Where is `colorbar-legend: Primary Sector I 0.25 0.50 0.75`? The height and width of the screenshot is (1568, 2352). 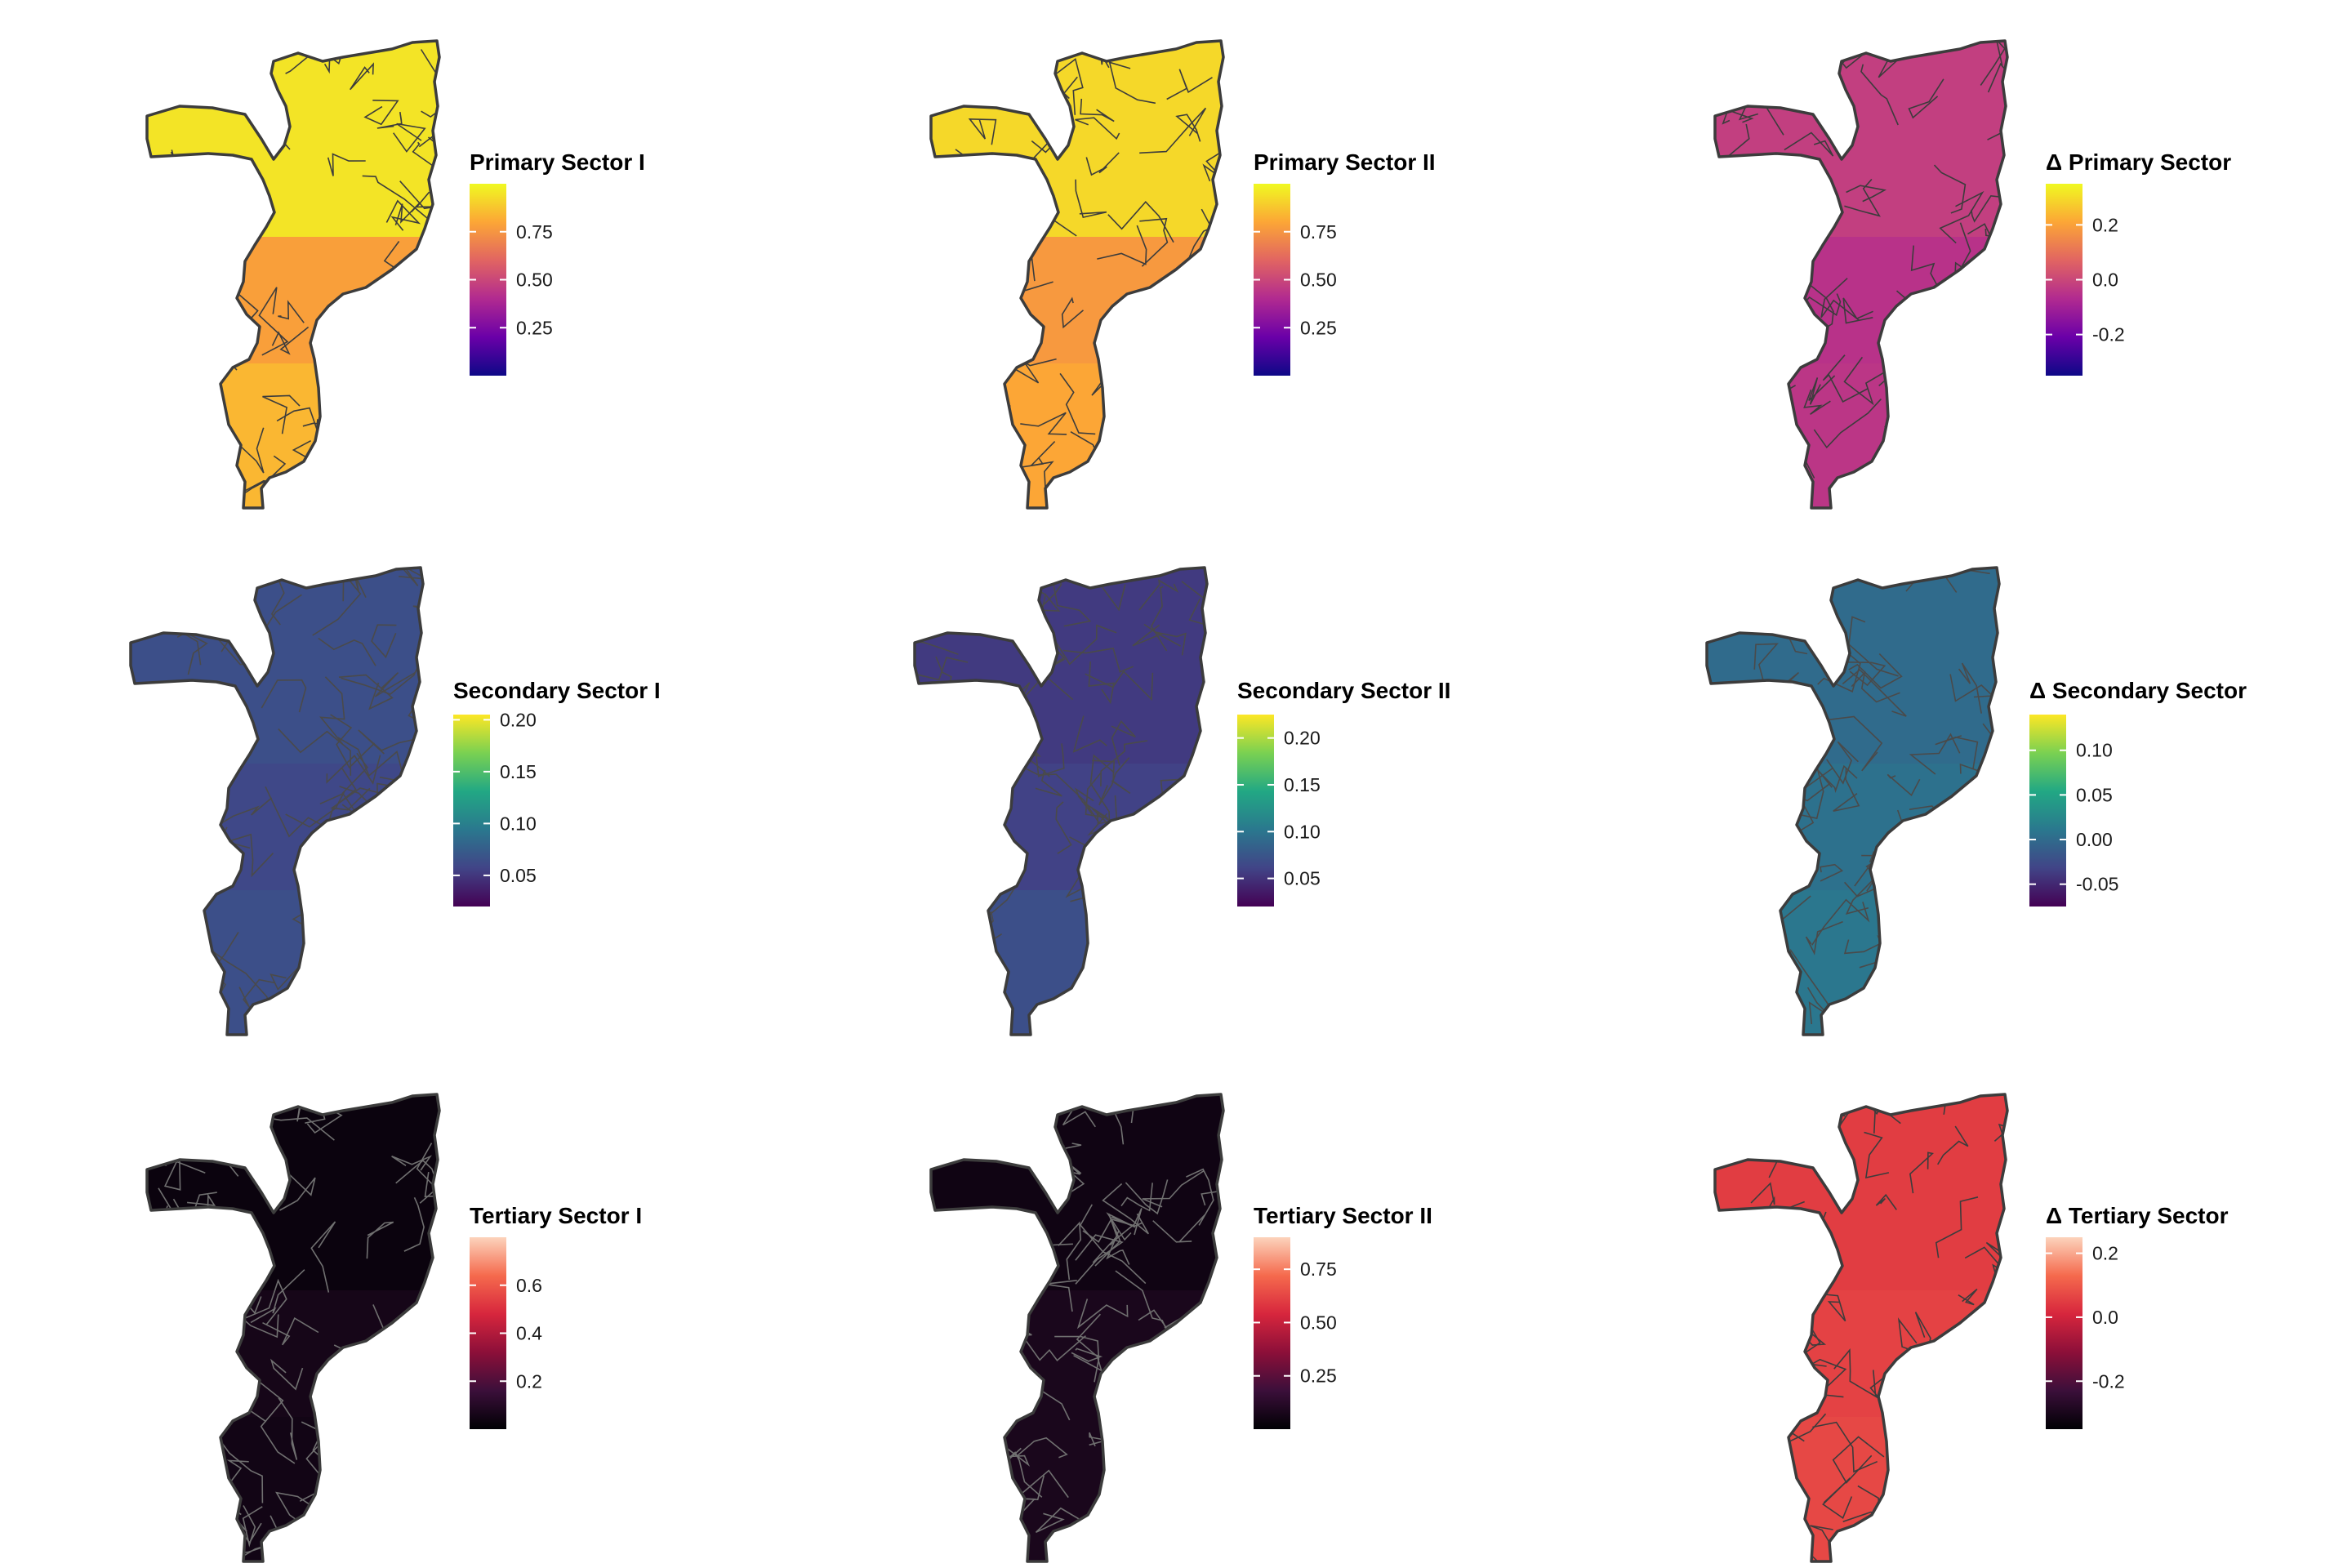
colorbar-legend: Primary Sector I 0.25 0.50 0.75 is located at coordinates (557, 262).